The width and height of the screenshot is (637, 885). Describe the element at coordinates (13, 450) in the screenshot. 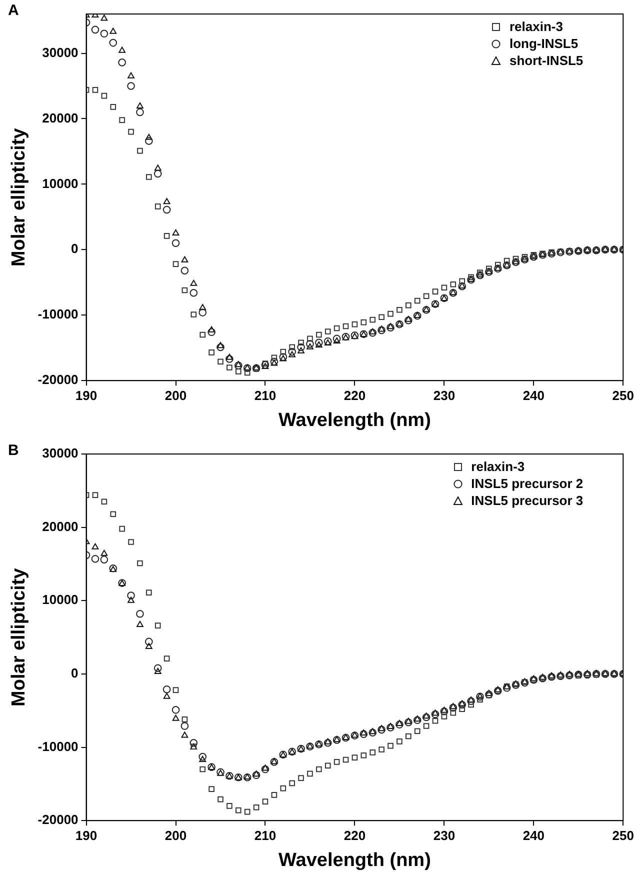

I see `text: B` at that location.